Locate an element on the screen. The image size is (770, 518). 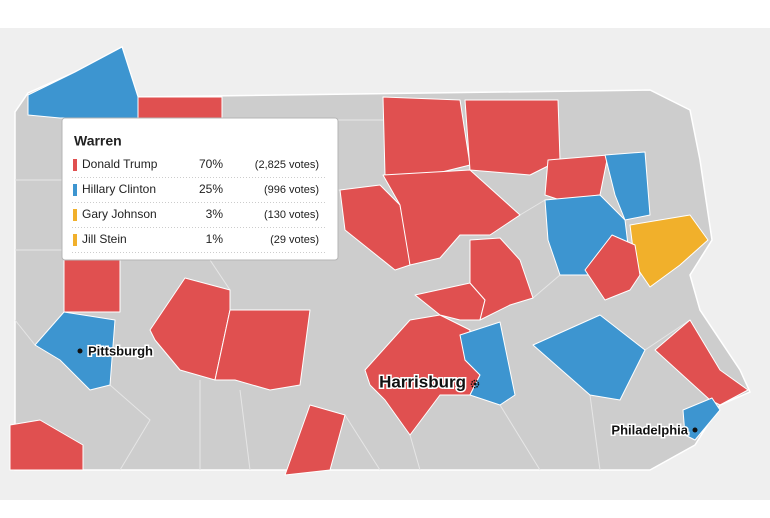
vote-count: (996 votes) is located at coordinates (291, 190).